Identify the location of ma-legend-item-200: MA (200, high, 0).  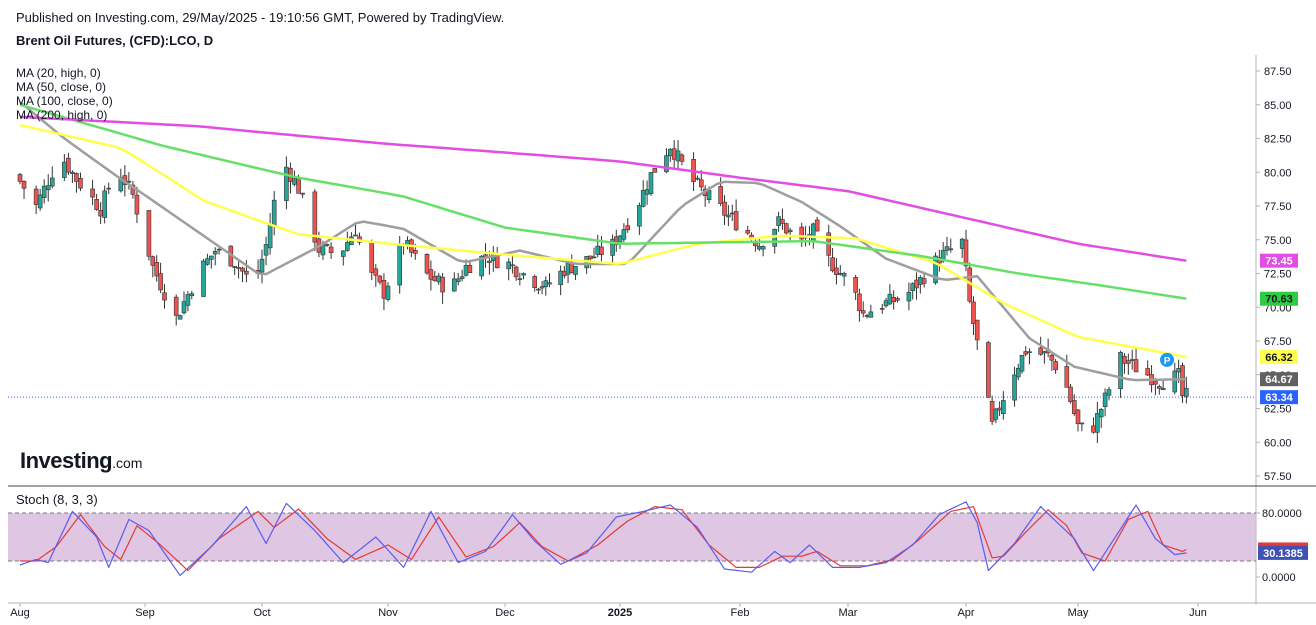
(62, 115).